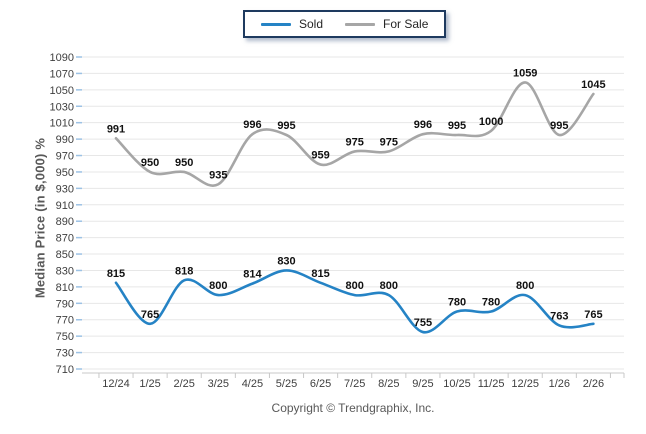 The image size is (646, 434). I want to click on svg-text: 990, so click(65, 140).